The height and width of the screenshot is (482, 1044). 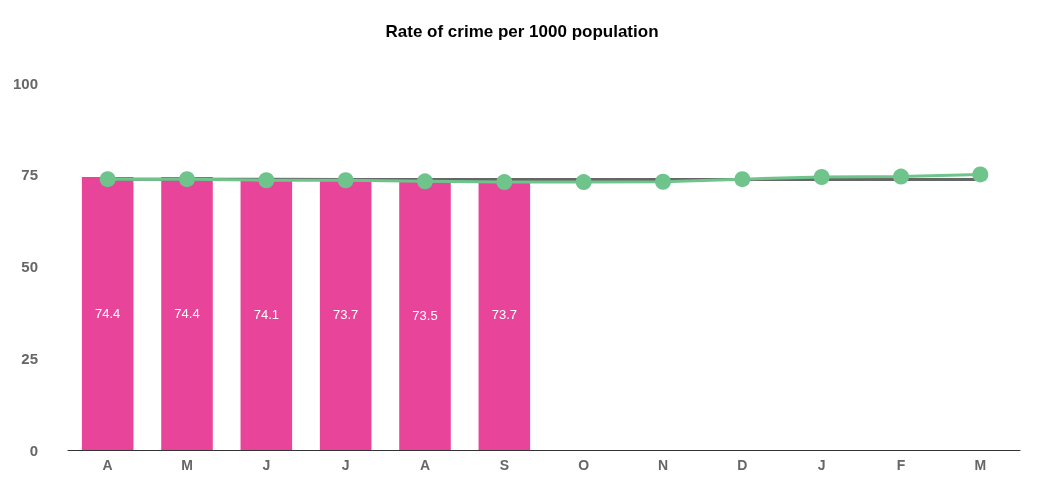 What do you see at coordinates (742, 465) in the screenshot?
I see `x-tick-label: D` at bounding box center [742, 465].